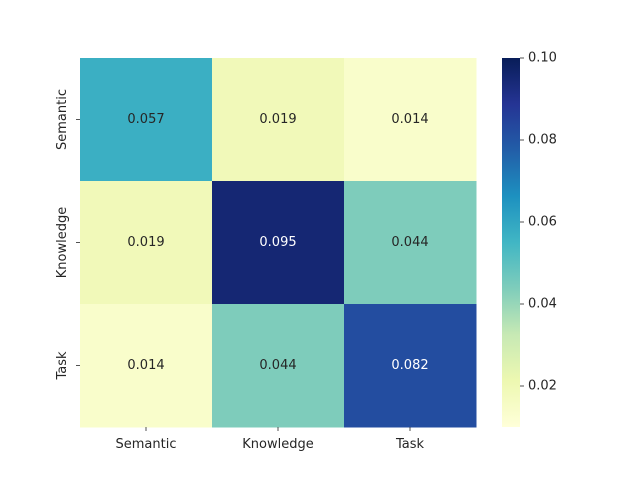 This screenshot has width=640, height=480. I want to click on y-tick-label: Knowledge, so click(62, 242).